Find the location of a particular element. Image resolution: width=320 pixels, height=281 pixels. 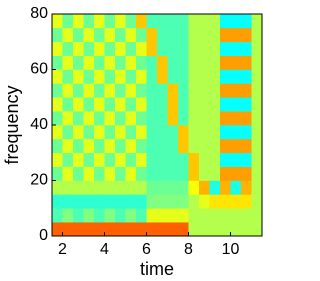

x-tick-label: 8 is located at coordinates (188, 249).